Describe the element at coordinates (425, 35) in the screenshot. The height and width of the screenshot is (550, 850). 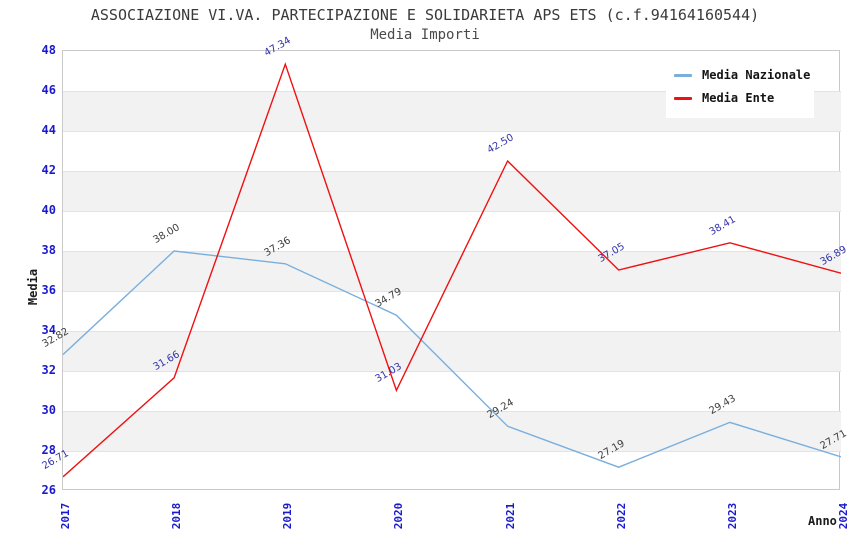
I see `chart-subtitle: Media Importi` at that location.